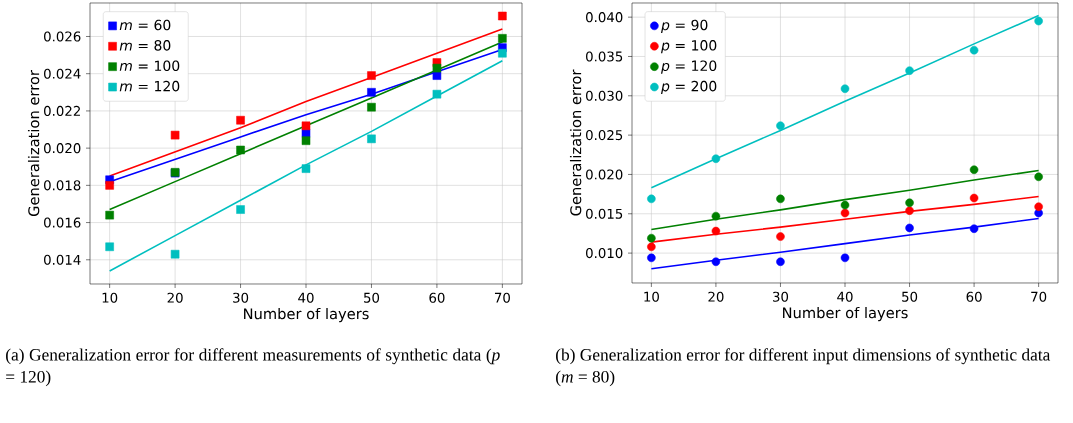  I want to click on legend-label: p = 90, so click(684, 26).